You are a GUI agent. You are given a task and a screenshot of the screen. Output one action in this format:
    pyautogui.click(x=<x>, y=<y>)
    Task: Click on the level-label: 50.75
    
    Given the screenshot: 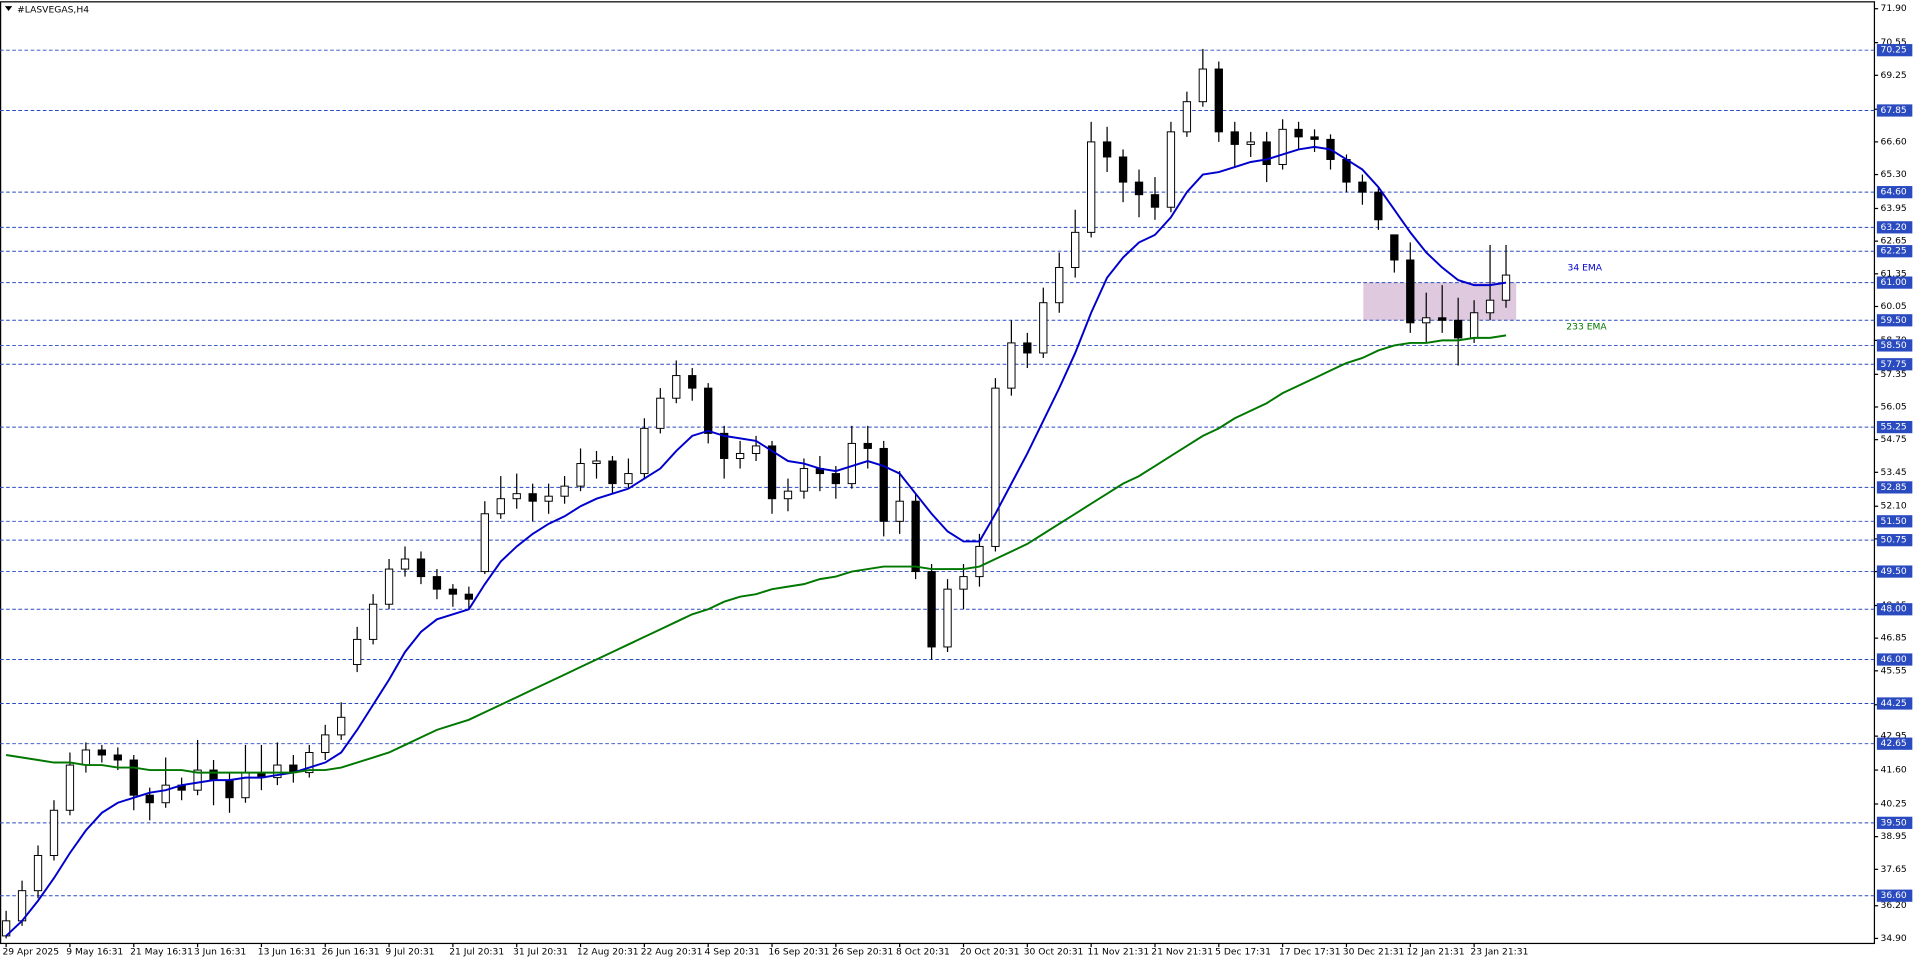 What is the action you would take?
    pyautogui.click(x=1894, y=540)
    